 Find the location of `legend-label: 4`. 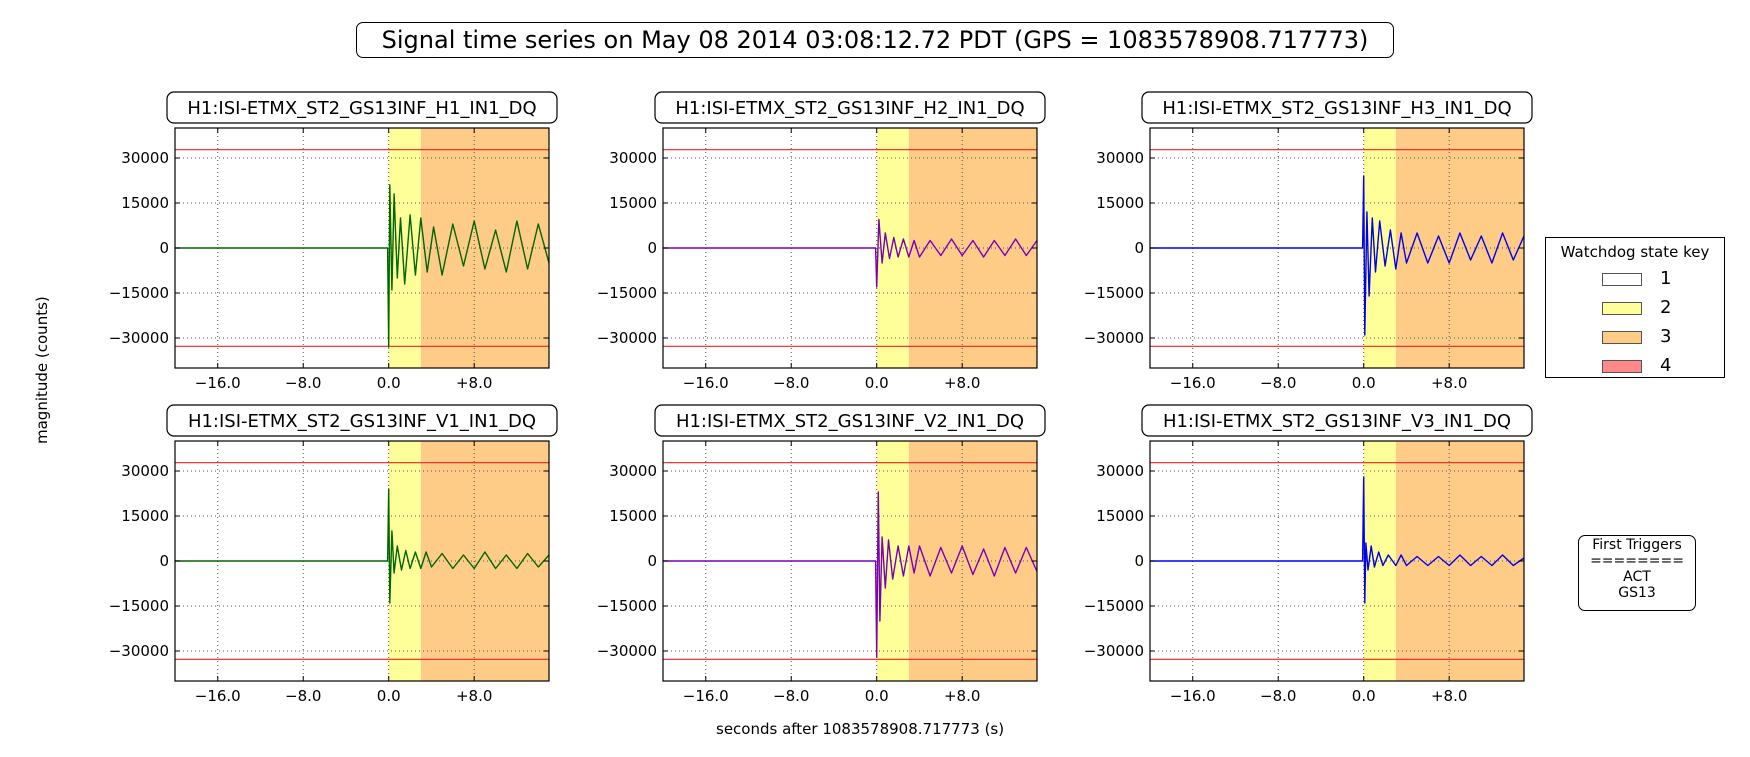

legend-label: 4 is located at coordinates (1666, 365).